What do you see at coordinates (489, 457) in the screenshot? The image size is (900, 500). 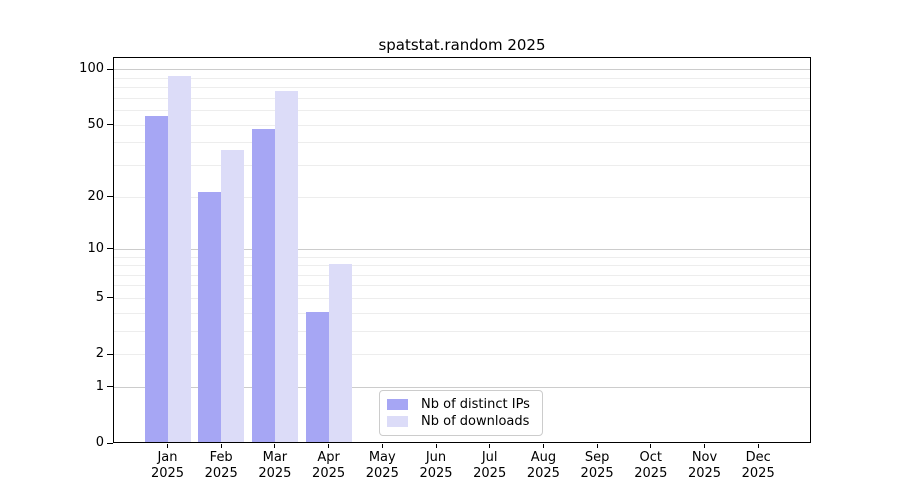 I see `x-tick-month-jul: Jul` at bounding box center [489, 457].